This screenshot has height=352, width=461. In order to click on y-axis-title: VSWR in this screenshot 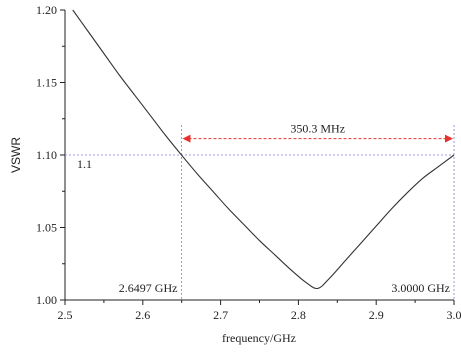, I will do `click(16, 155)`.